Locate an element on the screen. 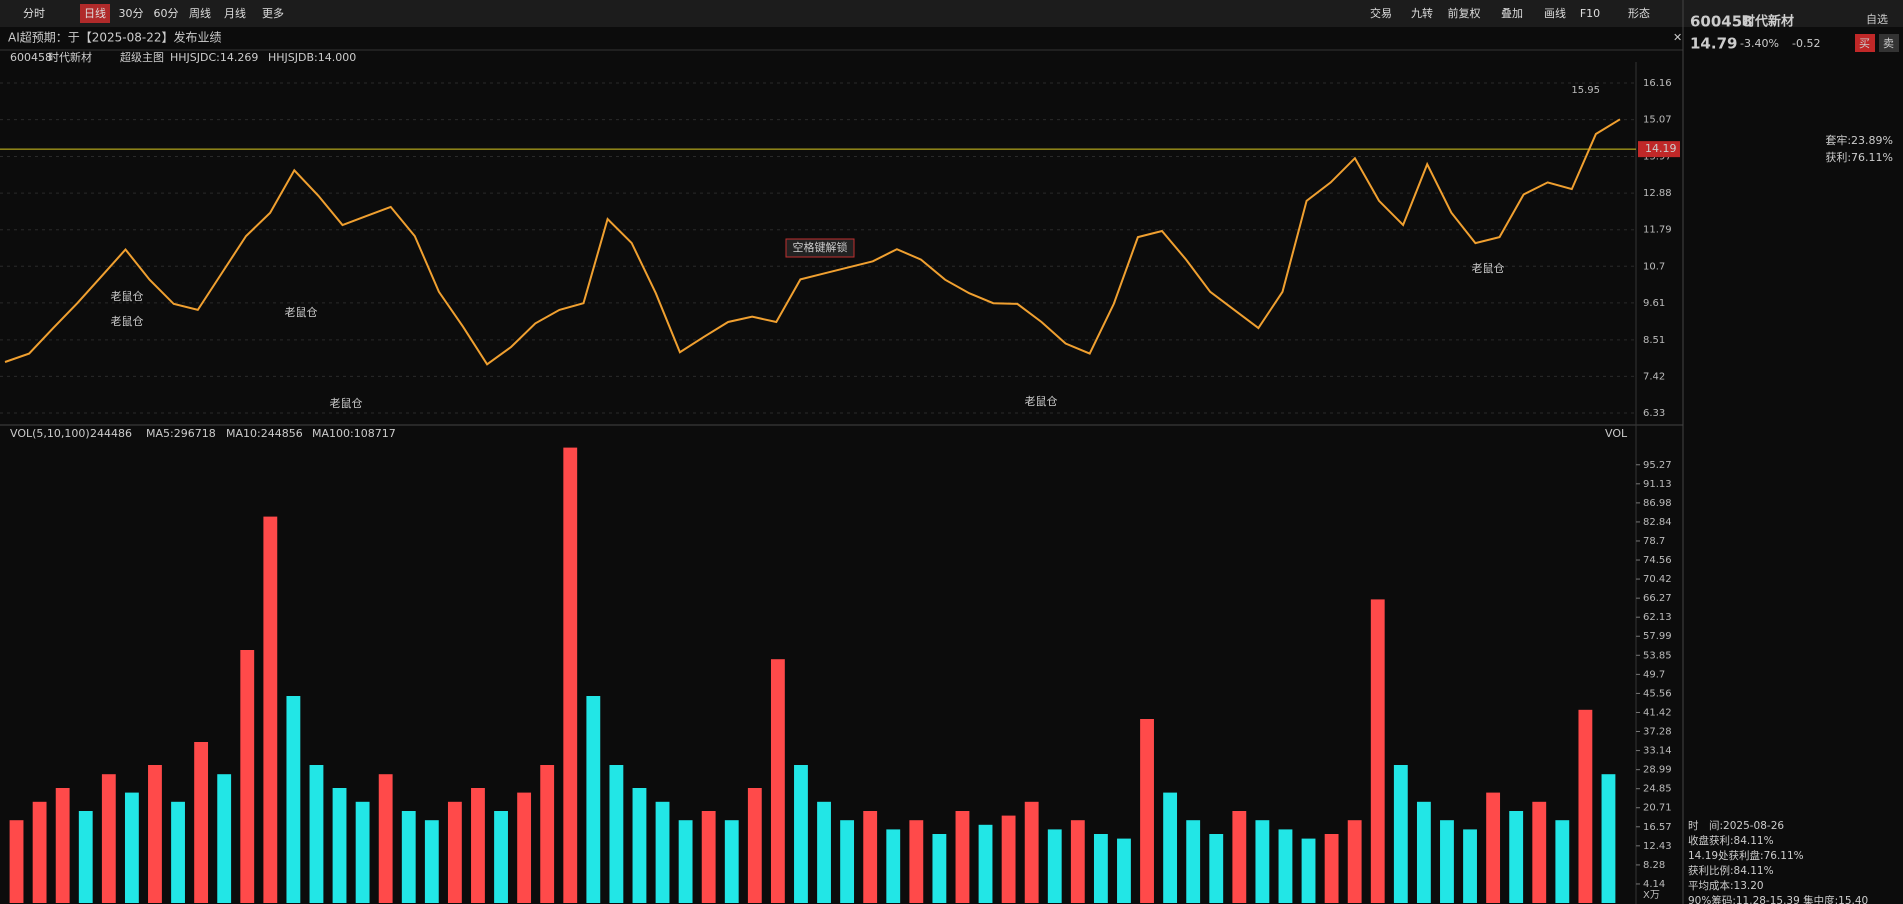 The image size is (1903, 904). tooltip: 空格键解锁 is located at coordinates (820, 247).